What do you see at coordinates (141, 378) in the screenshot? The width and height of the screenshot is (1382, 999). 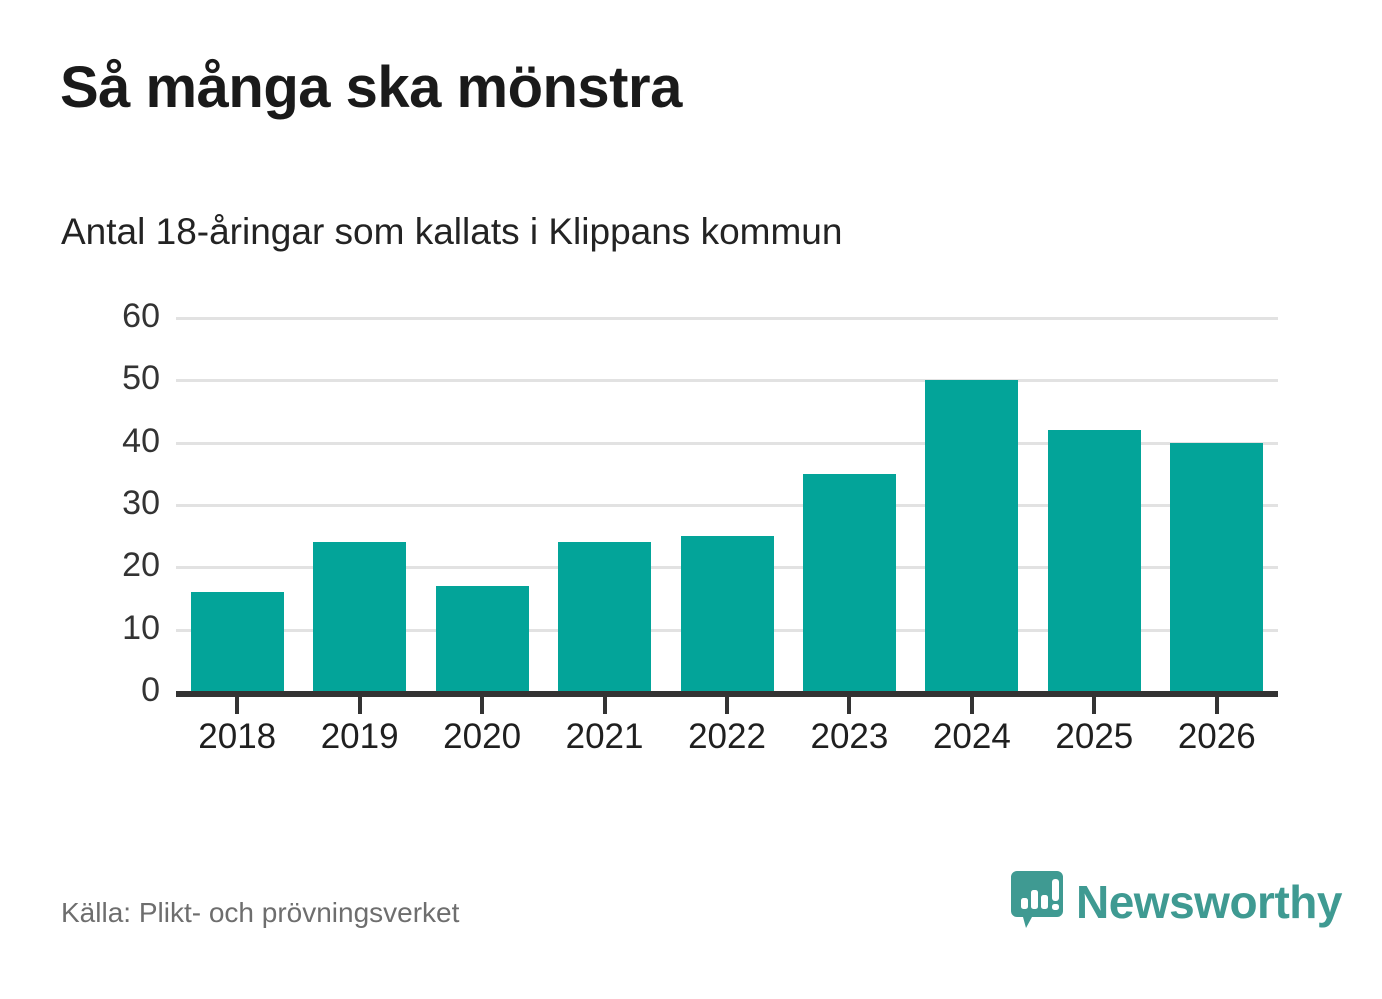 I see `y-tick-label: 50` at bounding box center [141, 378].